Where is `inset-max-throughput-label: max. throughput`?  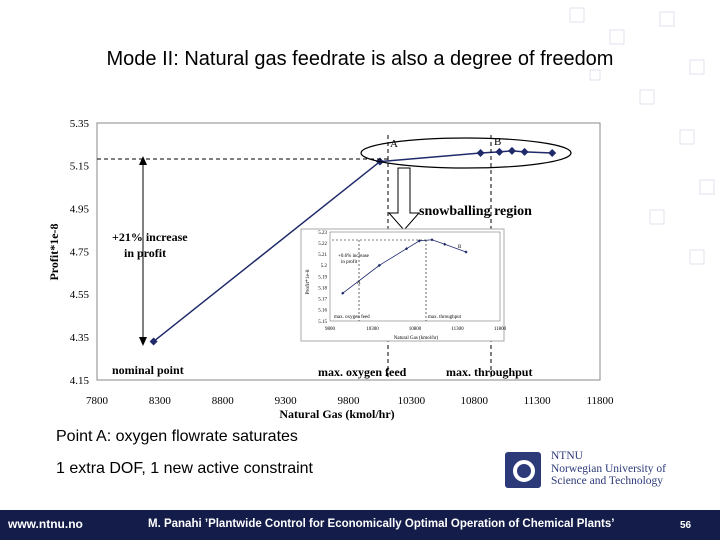 inset-max-throughput-label: max. throughput is located at coordinates (445, 317).